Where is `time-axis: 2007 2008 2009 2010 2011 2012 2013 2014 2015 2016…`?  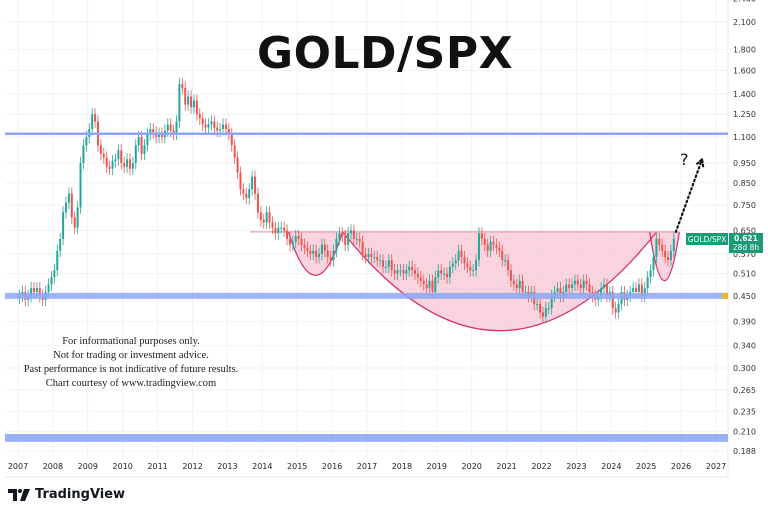
time-axis: 2007 2008 2009 2010 2011 2012 2013 2014 2015 2016… is located at coordinates (367, 466).